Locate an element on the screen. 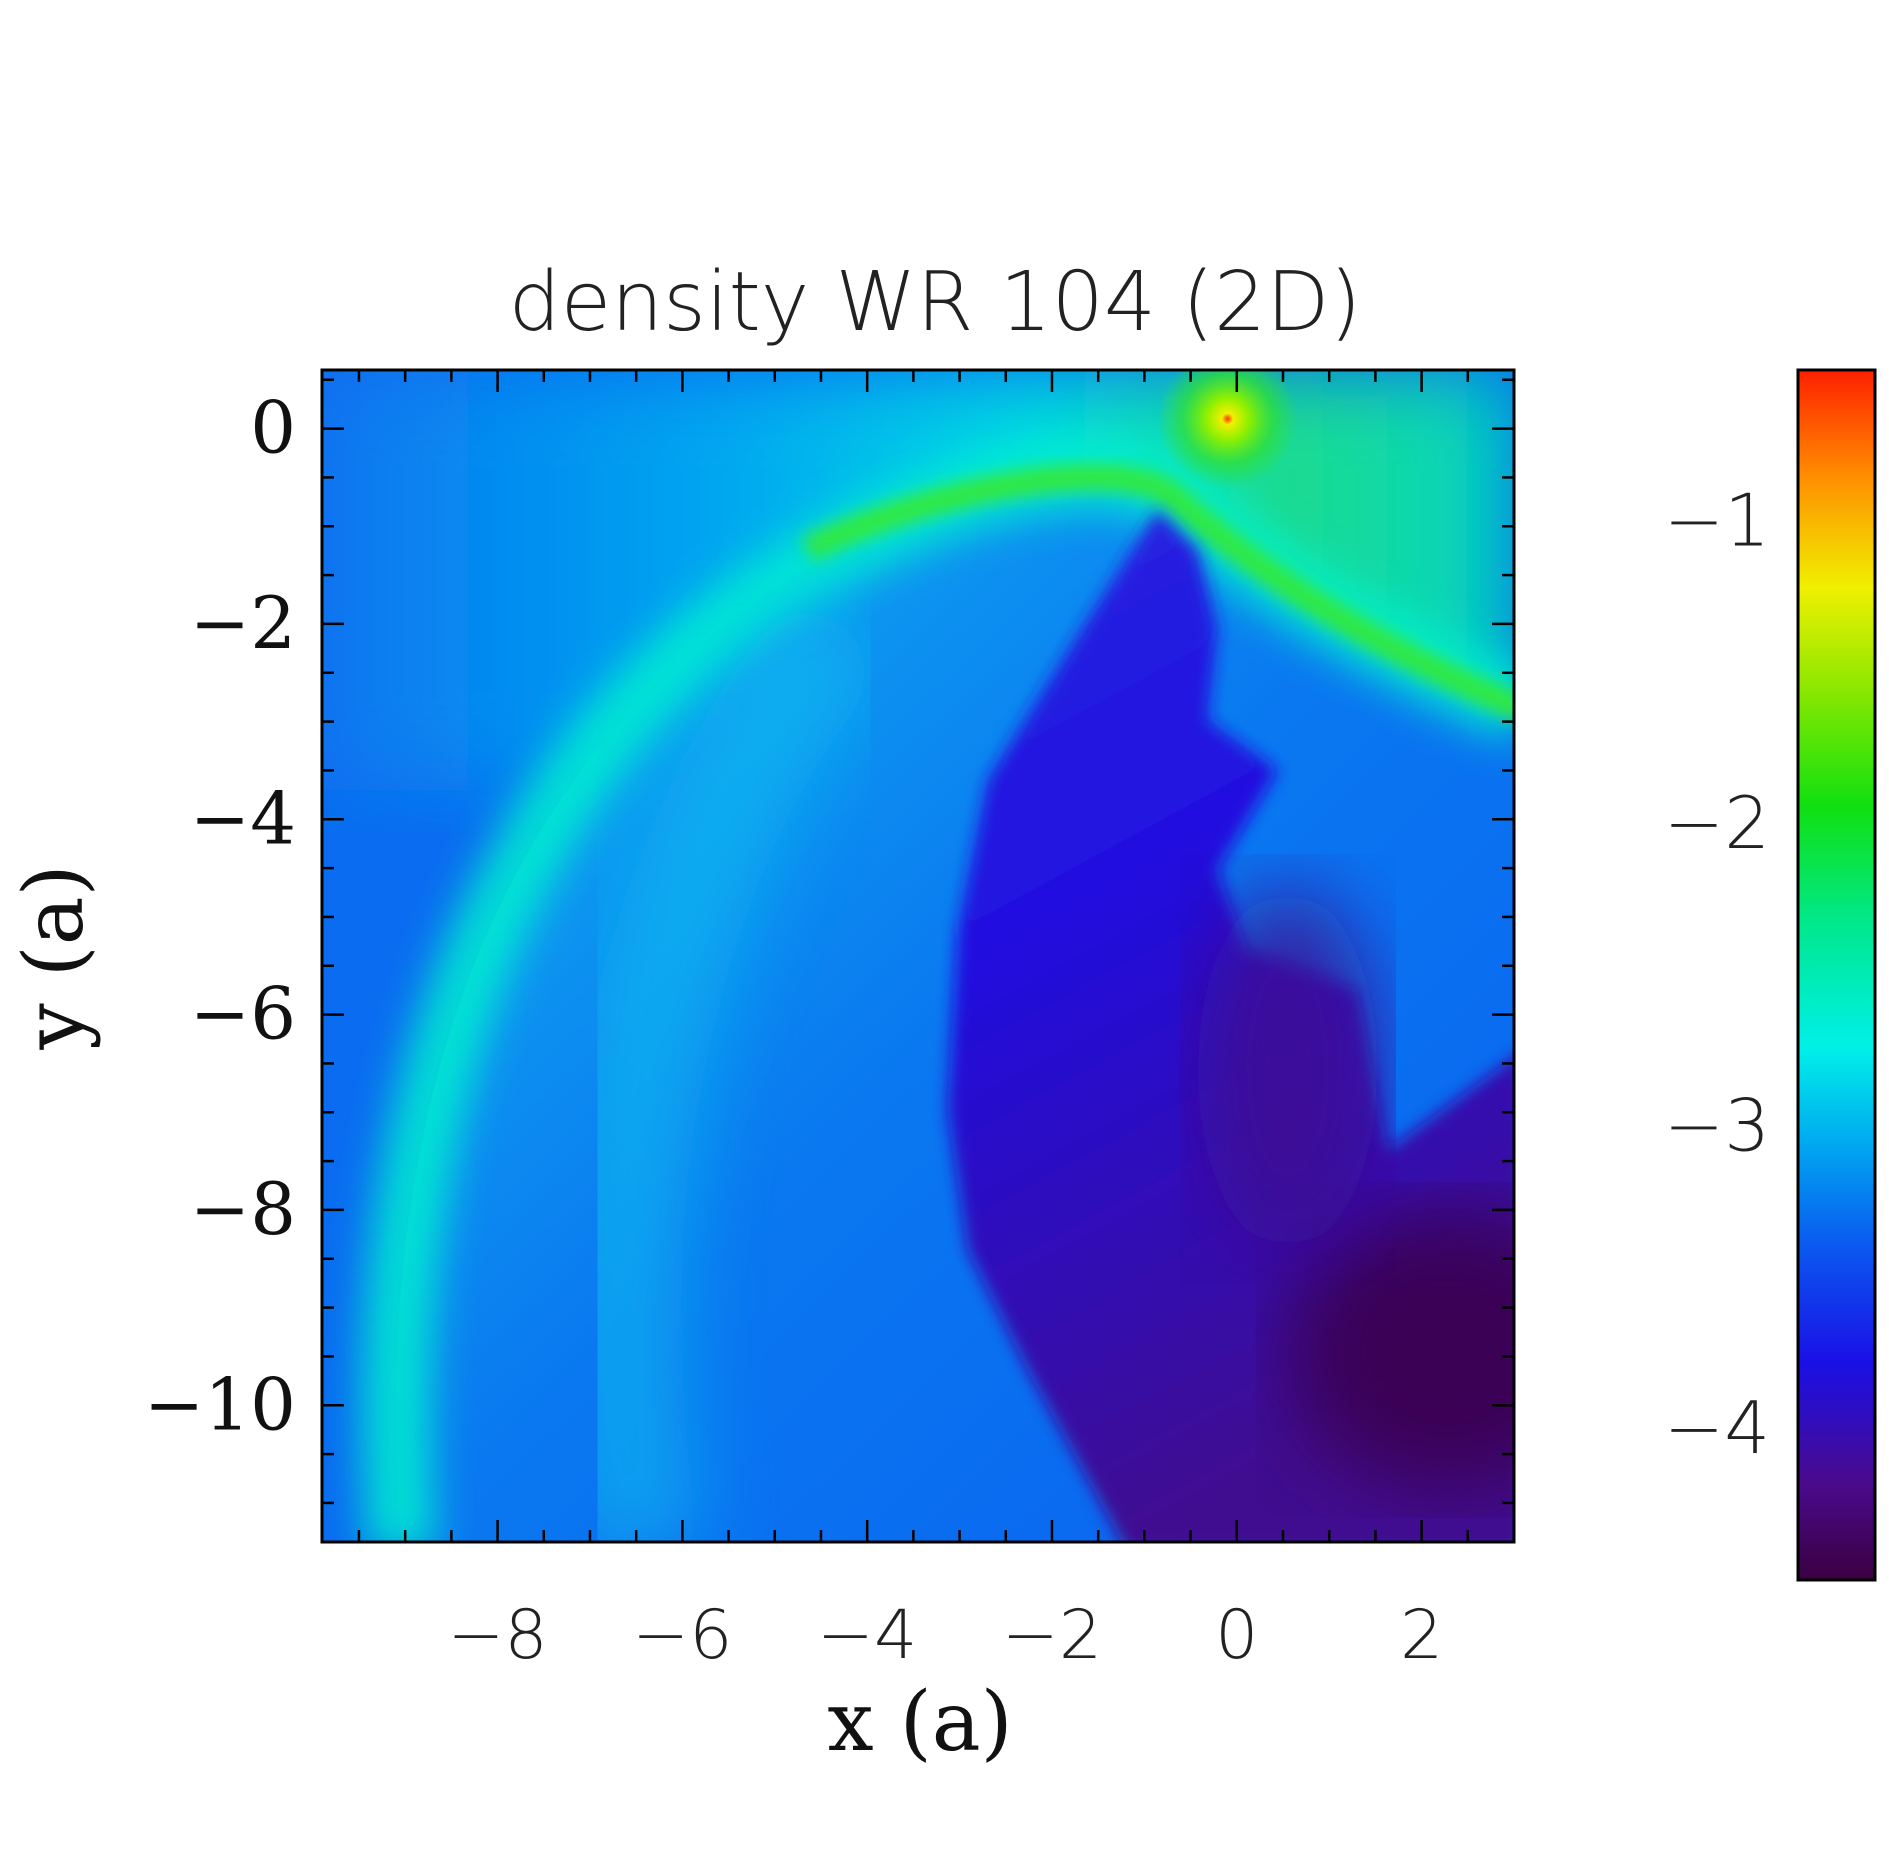 This screenshot has height=1856, width=1889. shock-front-line is located at coordinates (1157, 592).